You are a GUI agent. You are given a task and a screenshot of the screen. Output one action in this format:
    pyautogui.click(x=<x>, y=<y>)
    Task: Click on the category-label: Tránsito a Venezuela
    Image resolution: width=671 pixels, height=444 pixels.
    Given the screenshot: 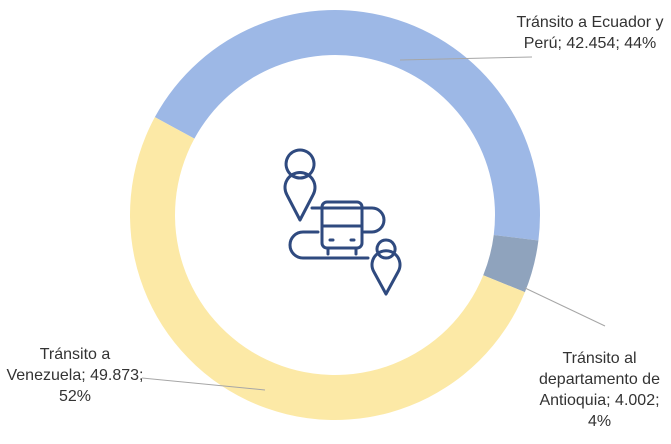 What is the action you would take?
    pyautogui.click(x=58, y=365)
    